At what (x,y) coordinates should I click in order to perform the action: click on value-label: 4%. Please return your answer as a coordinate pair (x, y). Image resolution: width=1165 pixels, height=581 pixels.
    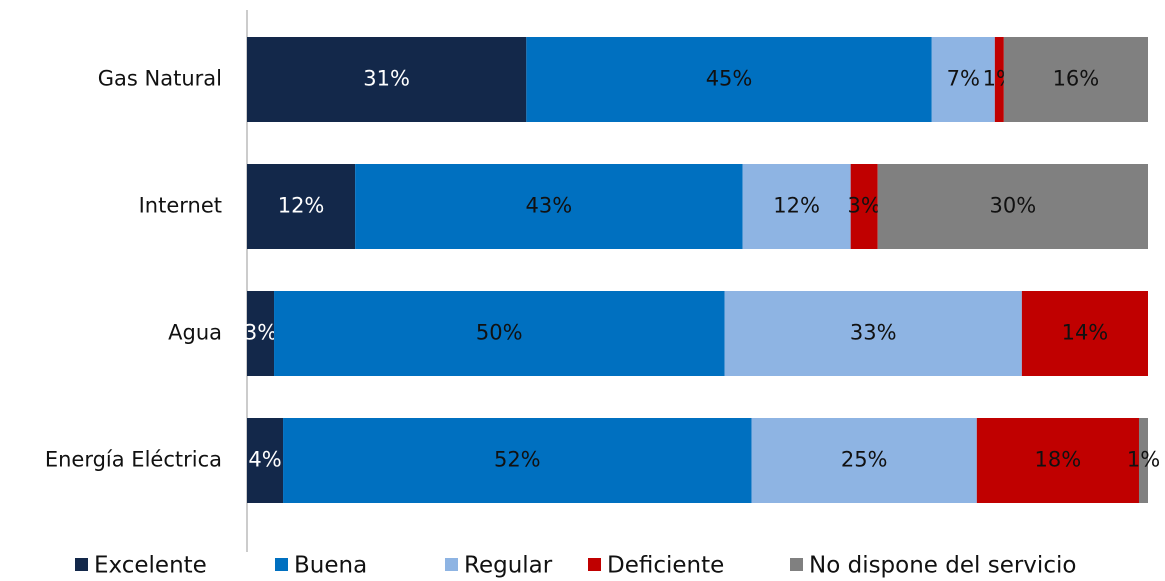
    Looking at the image, I should click on (264, 460).